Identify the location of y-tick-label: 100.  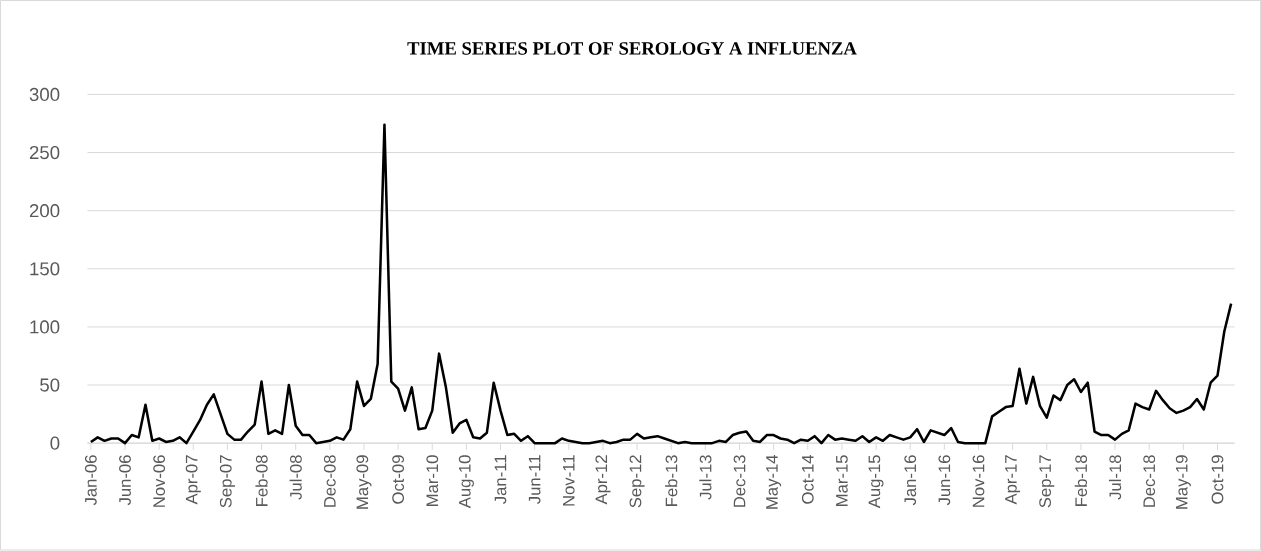
(45, 327).